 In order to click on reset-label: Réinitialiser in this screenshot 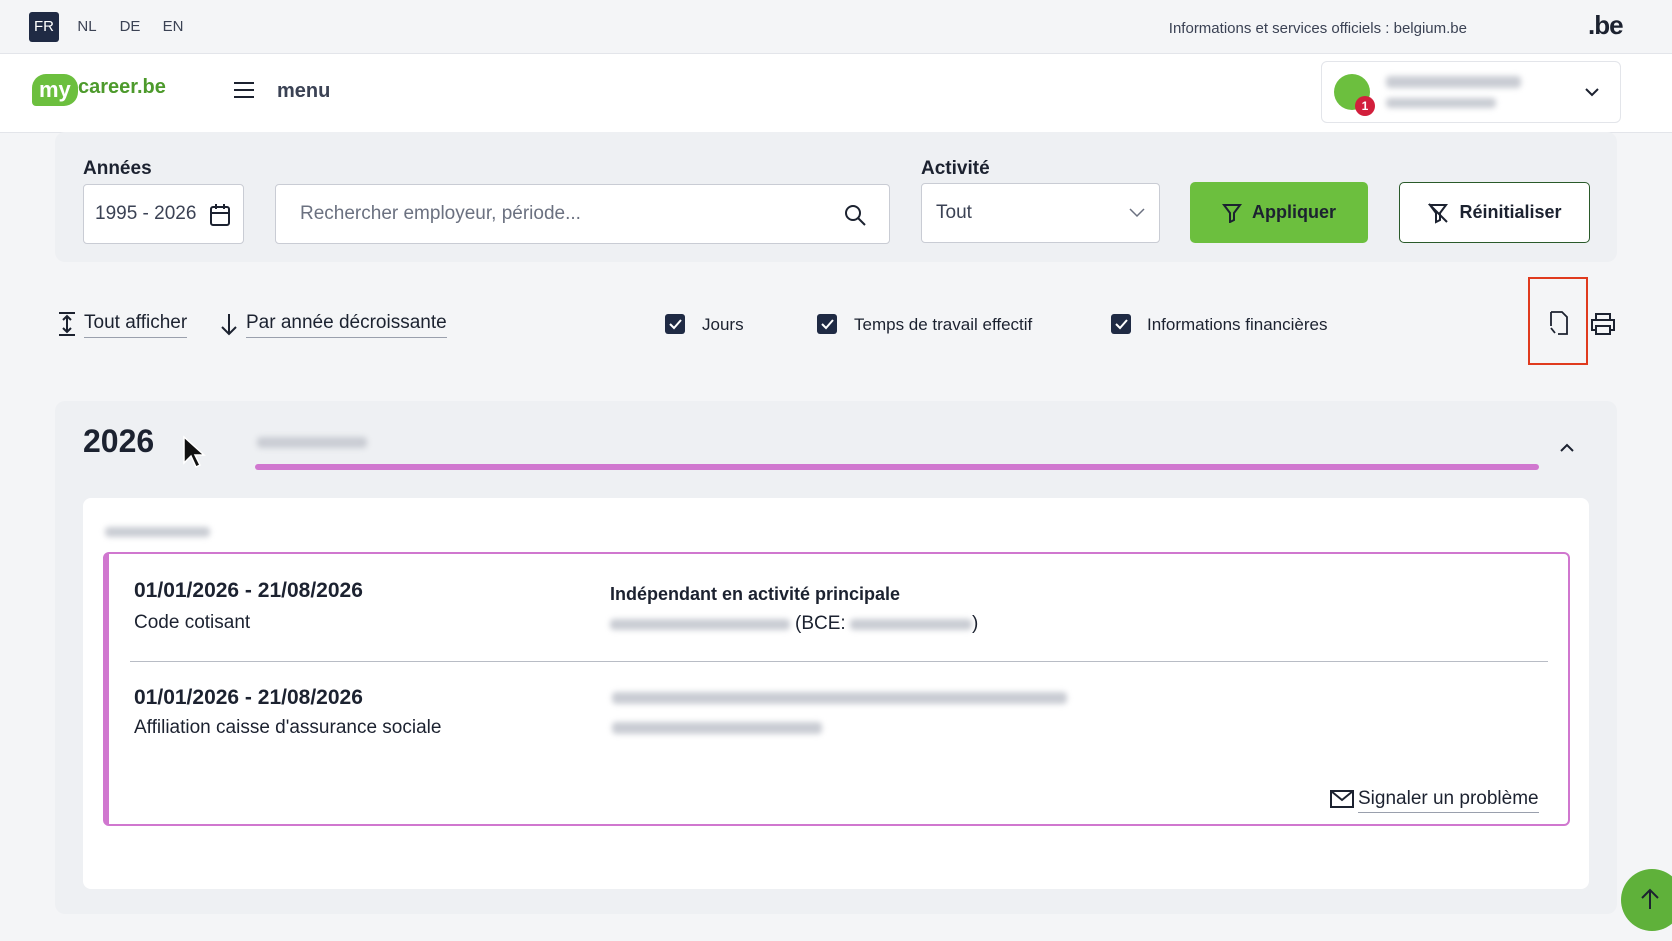, I will do `click(1510, 212)`.